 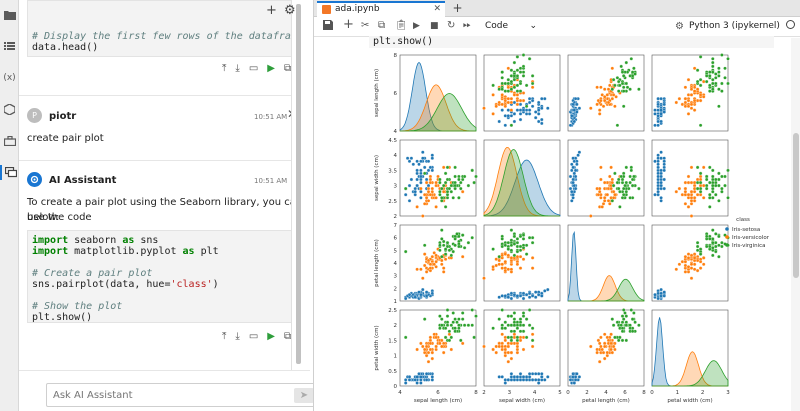 What do you see at coordinates (65, 138) in the screenshot?
I see `user-message-text: create pair plot` at bounding box center [65, 138].